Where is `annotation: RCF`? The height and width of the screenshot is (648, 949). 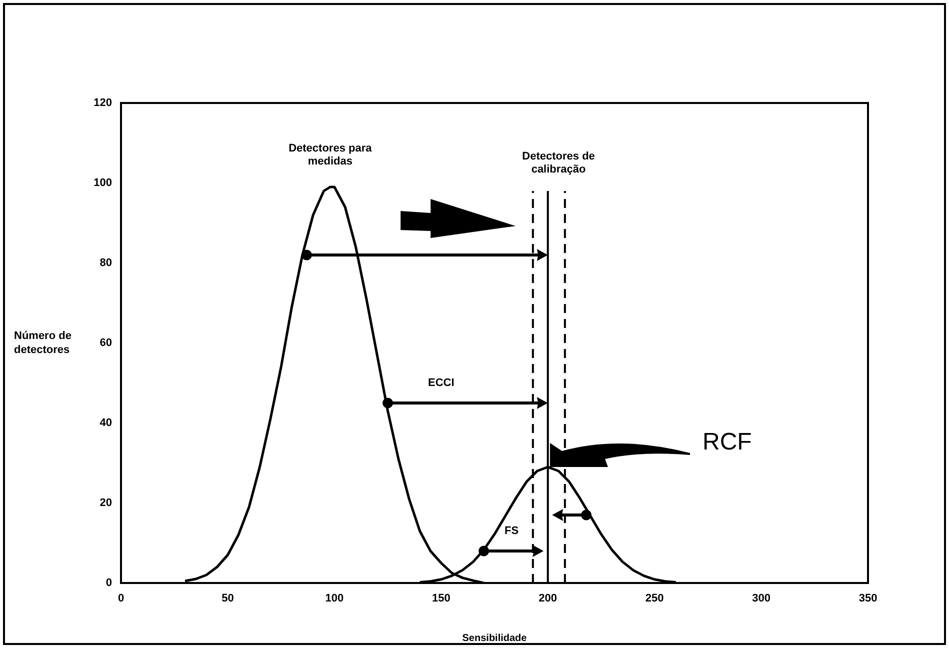 annotation: RCF is located at coordinates (727, 442).